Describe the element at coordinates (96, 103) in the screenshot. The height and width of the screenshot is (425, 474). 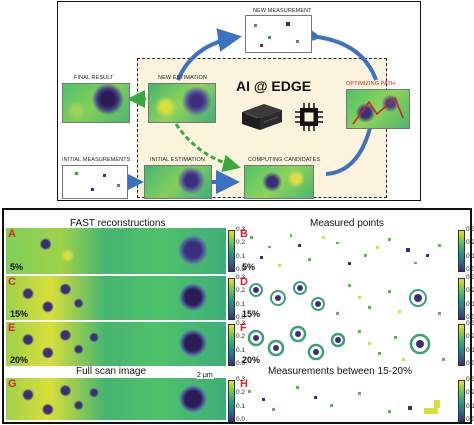
I see `thumb-final-result` at that location.